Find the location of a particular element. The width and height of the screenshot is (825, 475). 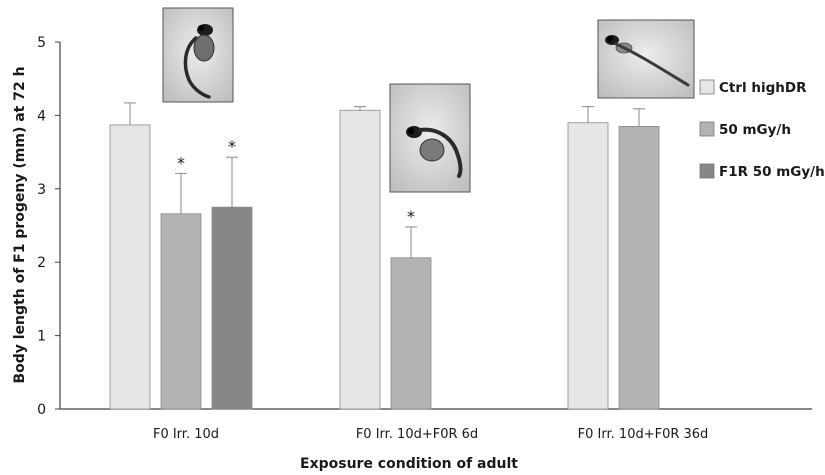

legend: Ctrl highDR 50 mGy/h F1R 50 mGy/h is located at coordinates (762, 129).